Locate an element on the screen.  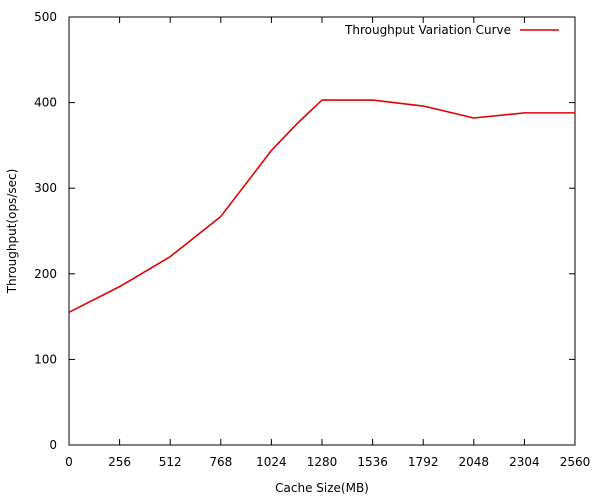
x-tick-label: 2560 is located at coordinates (575, 462).